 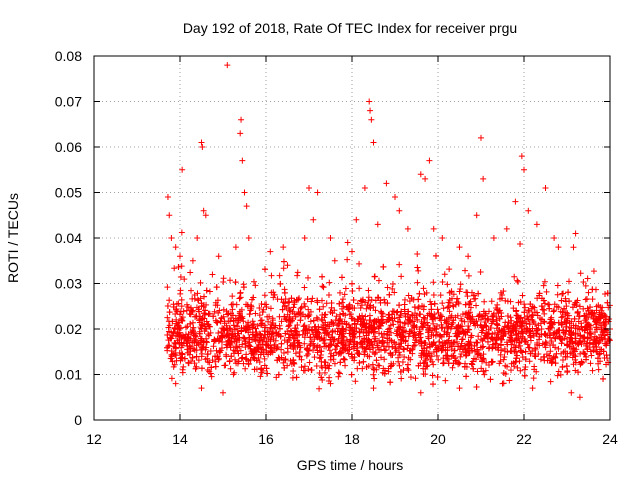 I want to click on y-tick-label: 0.05, so click(x=68, y=193).